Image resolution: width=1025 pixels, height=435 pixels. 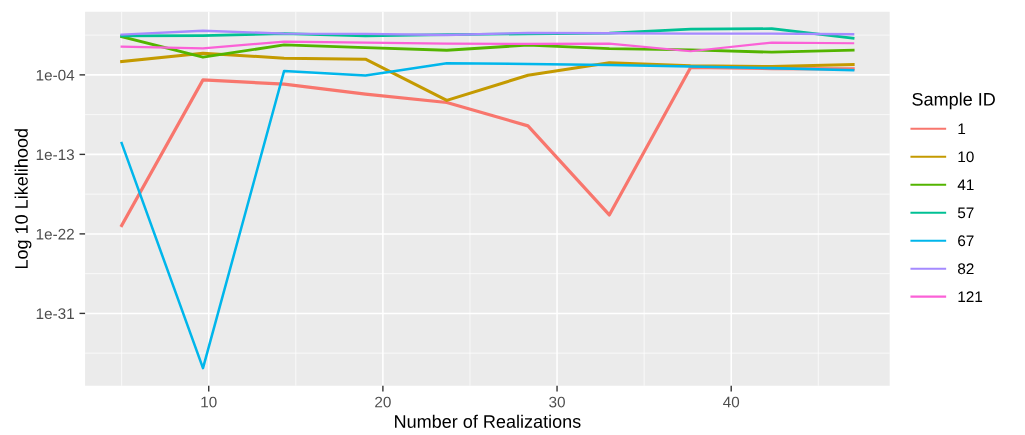 I want to click on x-tick-label: 10, so click(x=209, y=402).